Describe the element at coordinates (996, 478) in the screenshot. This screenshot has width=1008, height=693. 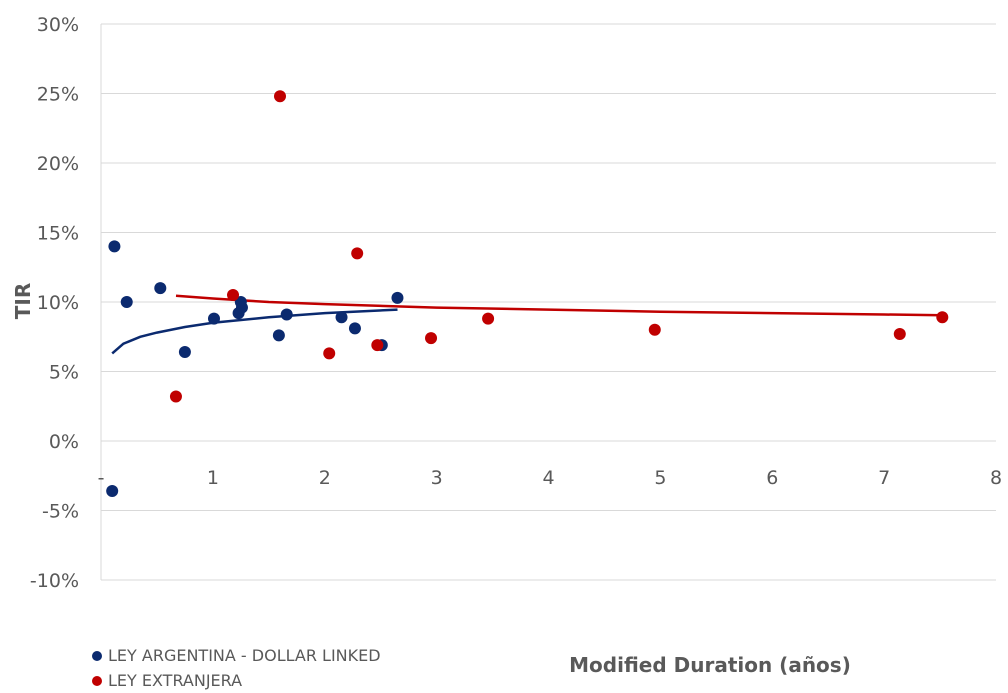
I see `x-tick-label: 8` at that location.